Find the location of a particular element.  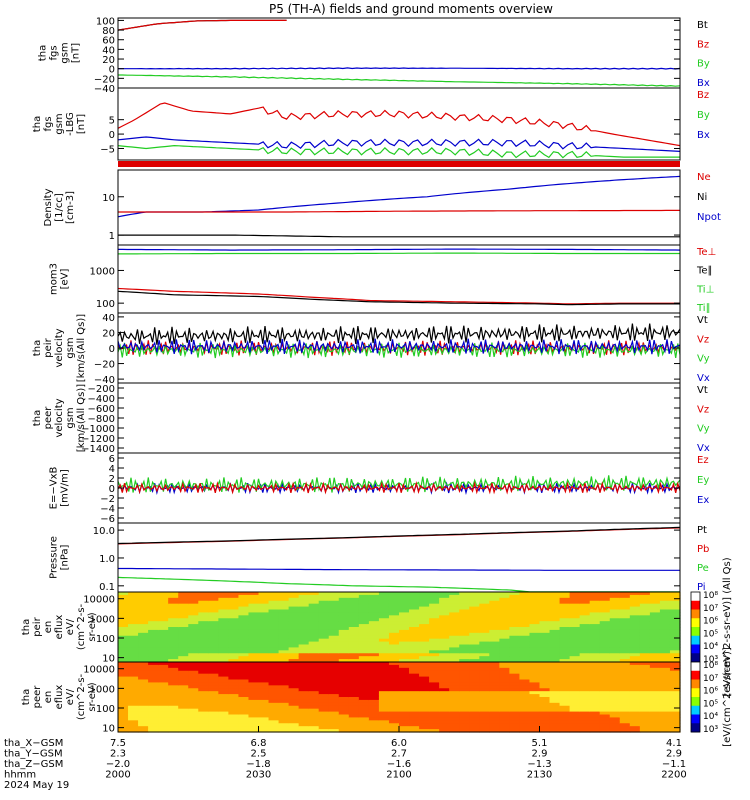

colorbar-segment is located at coordinates (695, 693).